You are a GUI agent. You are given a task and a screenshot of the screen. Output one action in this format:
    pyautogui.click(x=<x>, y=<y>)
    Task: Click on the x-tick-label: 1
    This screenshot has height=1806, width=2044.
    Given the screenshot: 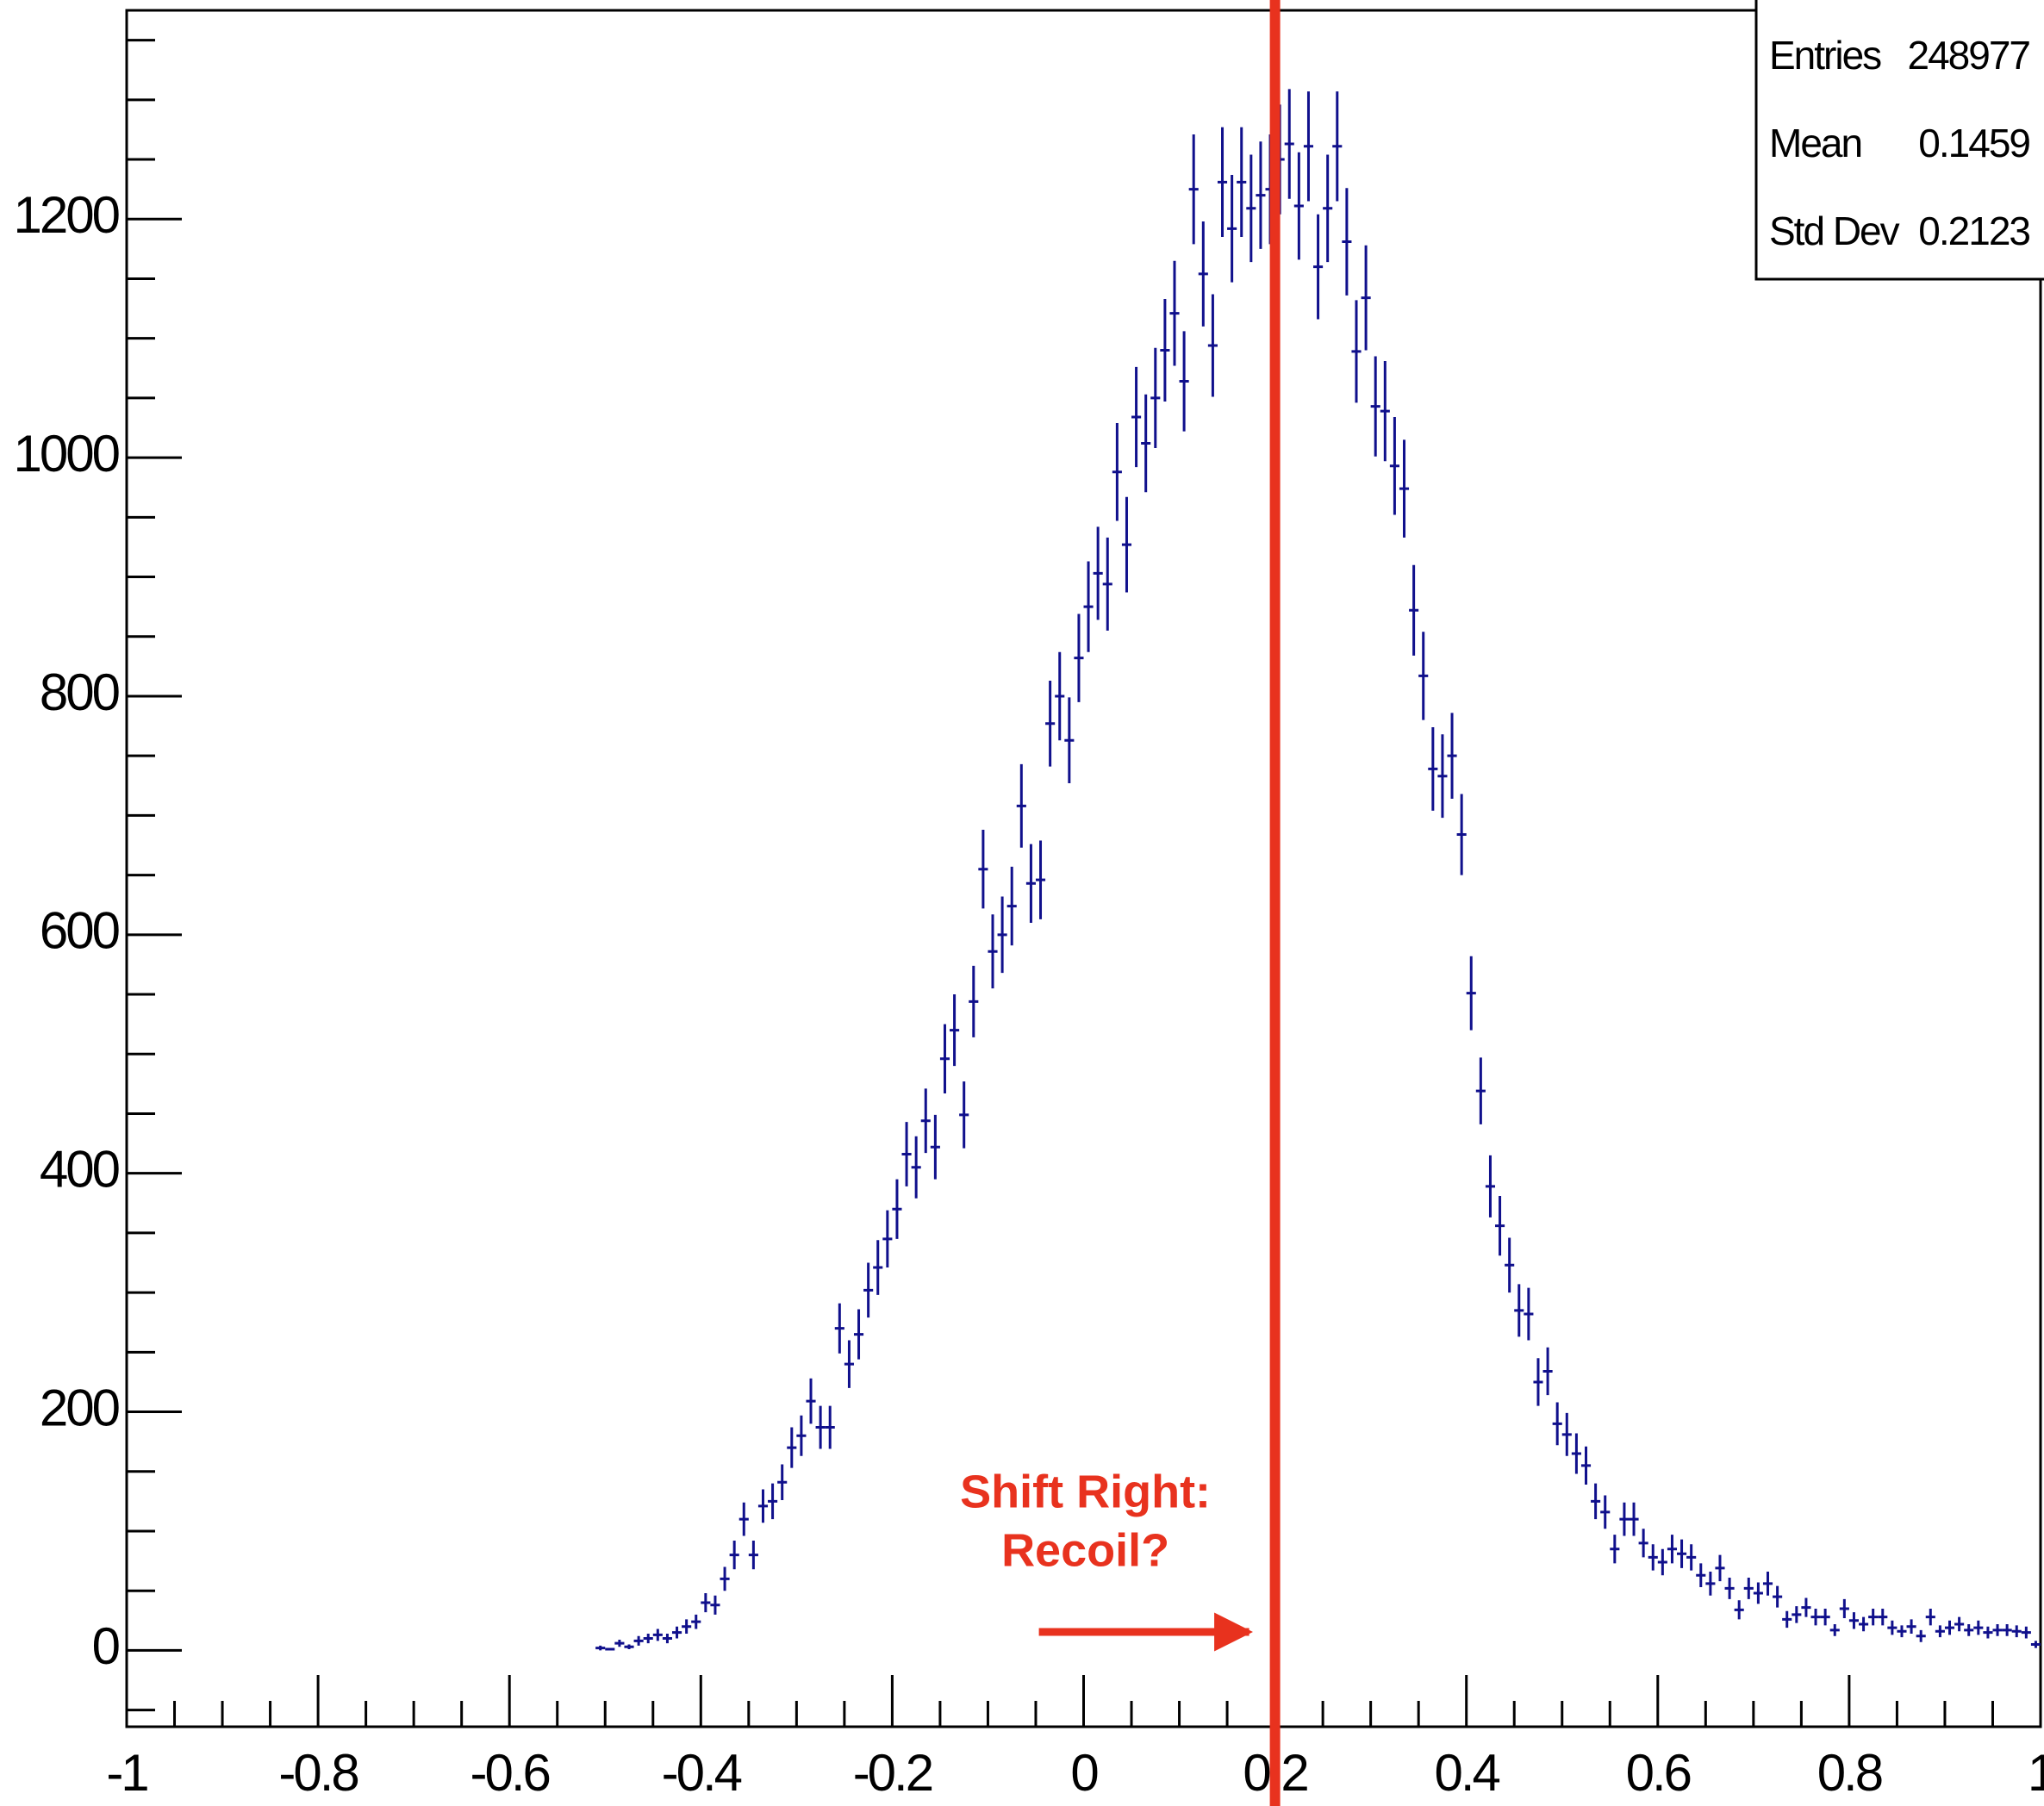 What is the action you would take?
    pyautogui.click(x=2036, y=1773)
    